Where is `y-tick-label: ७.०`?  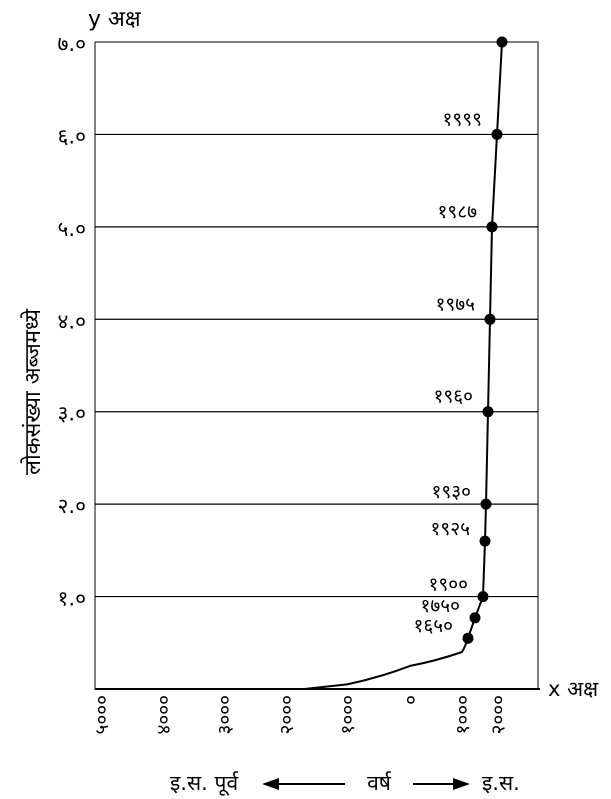 y-tick-label: ७.० is located at coordinates (71, 44).